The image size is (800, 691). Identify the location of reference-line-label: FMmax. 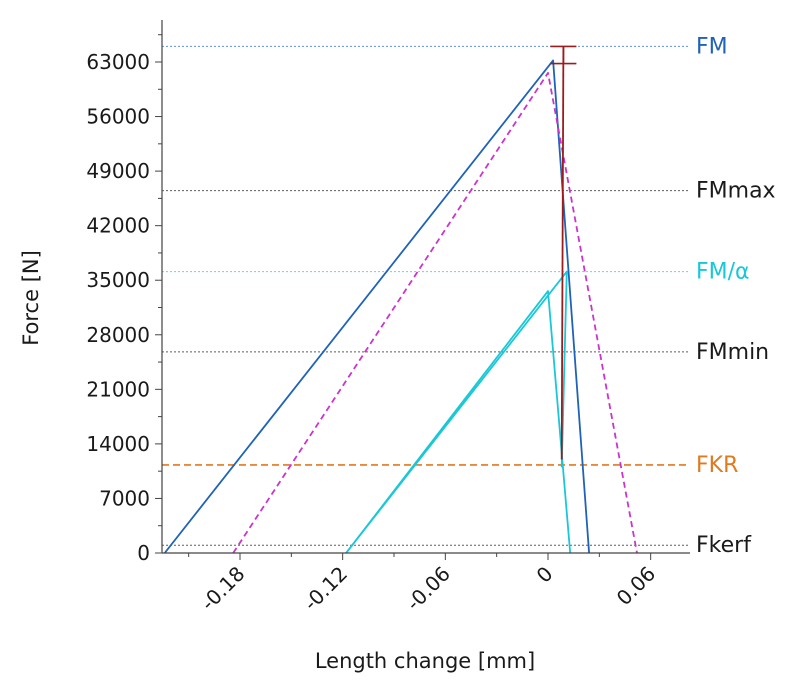
(736, 191).